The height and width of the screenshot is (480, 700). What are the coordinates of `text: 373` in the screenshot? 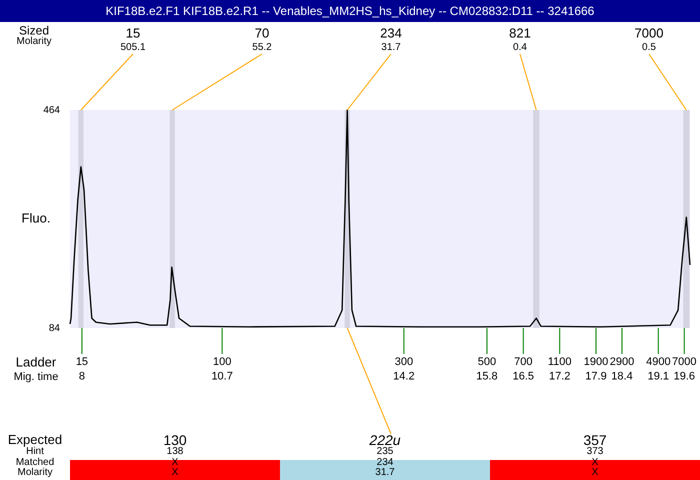 It's located at (595, 451).